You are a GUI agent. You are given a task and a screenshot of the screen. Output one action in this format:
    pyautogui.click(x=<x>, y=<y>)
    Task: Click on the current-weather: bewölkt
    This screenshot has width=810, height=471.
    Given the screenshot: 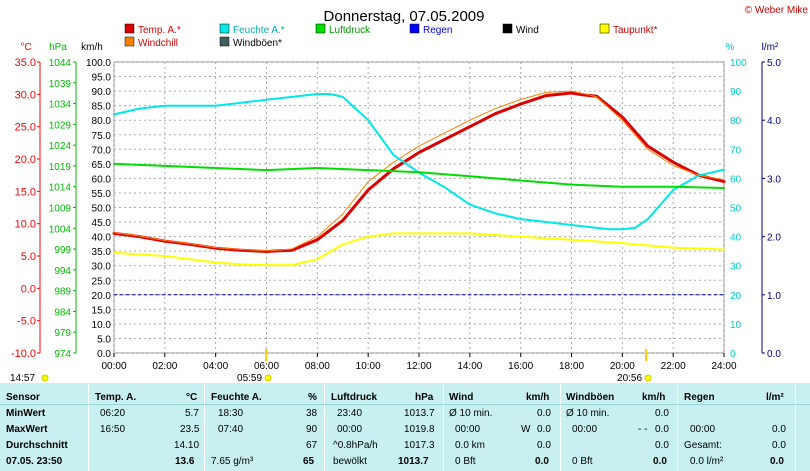 What is the action you would take?
    pyautogui.click(x=350, y=461)
    